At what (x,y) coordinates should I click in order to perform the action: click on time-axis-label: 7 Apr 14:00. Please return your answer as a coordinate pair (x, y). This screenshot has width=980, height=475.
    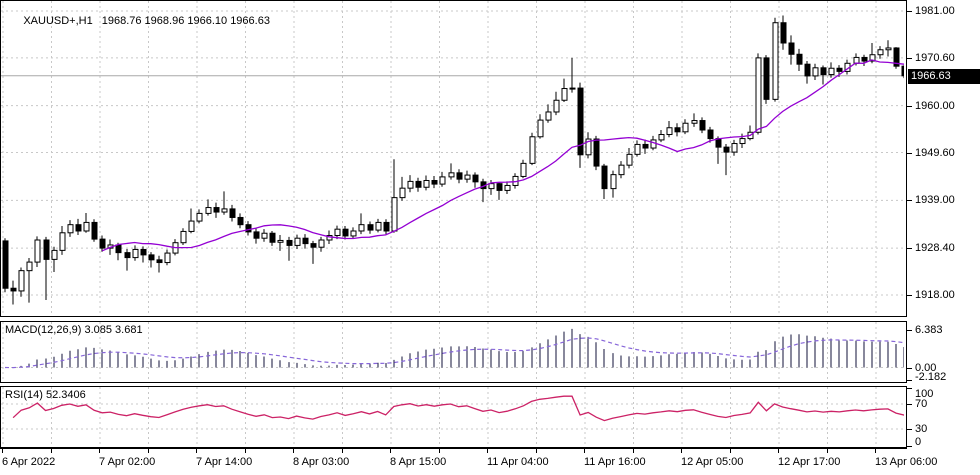
    Looking at the image, I should click on (224, 462).